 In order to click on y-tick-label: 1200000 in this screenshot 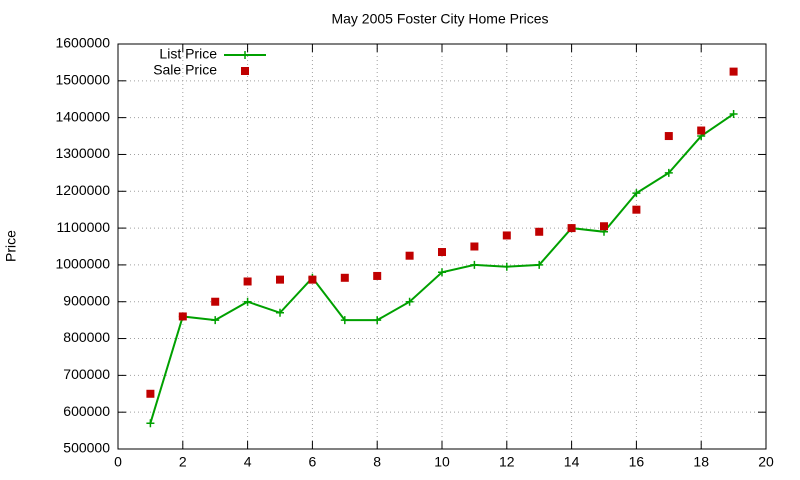, I will do `click(82, 190)`.